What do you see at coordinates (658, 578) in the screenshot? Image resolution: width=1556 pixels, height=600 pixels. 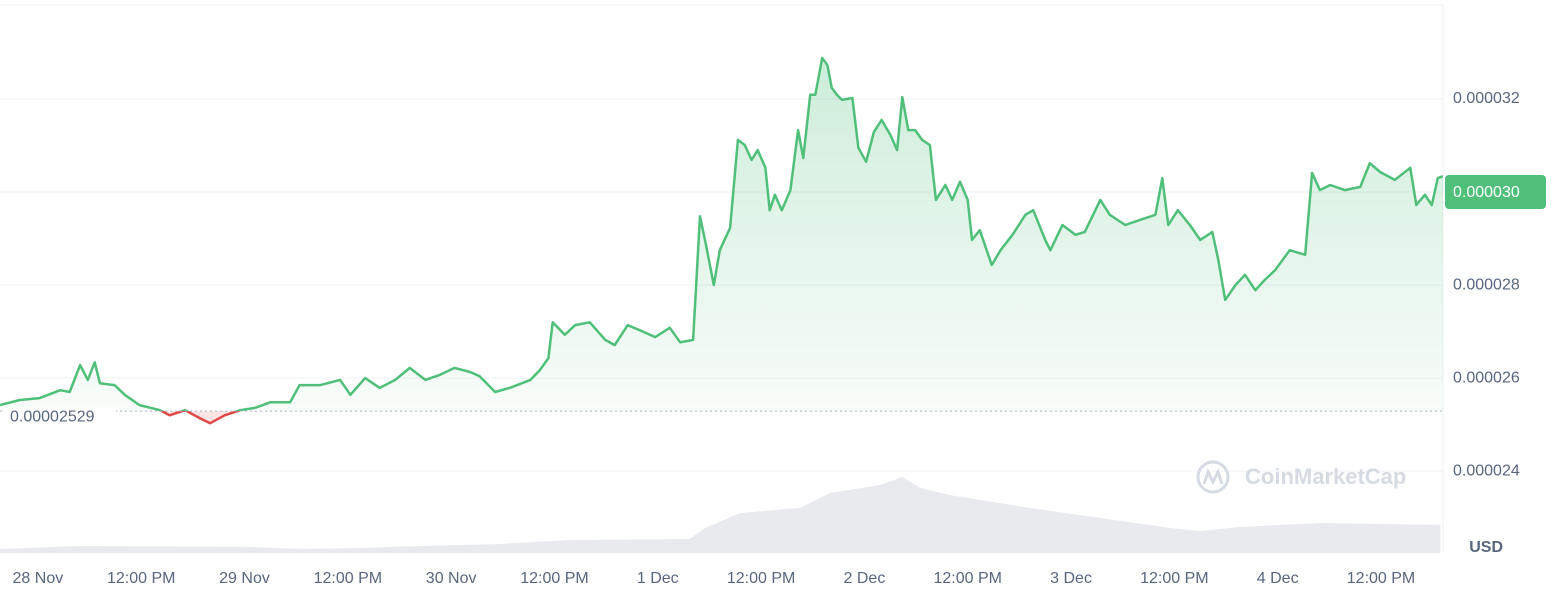 I see `x-tick-label: 1 Dec` at bounding box center [658, 578].